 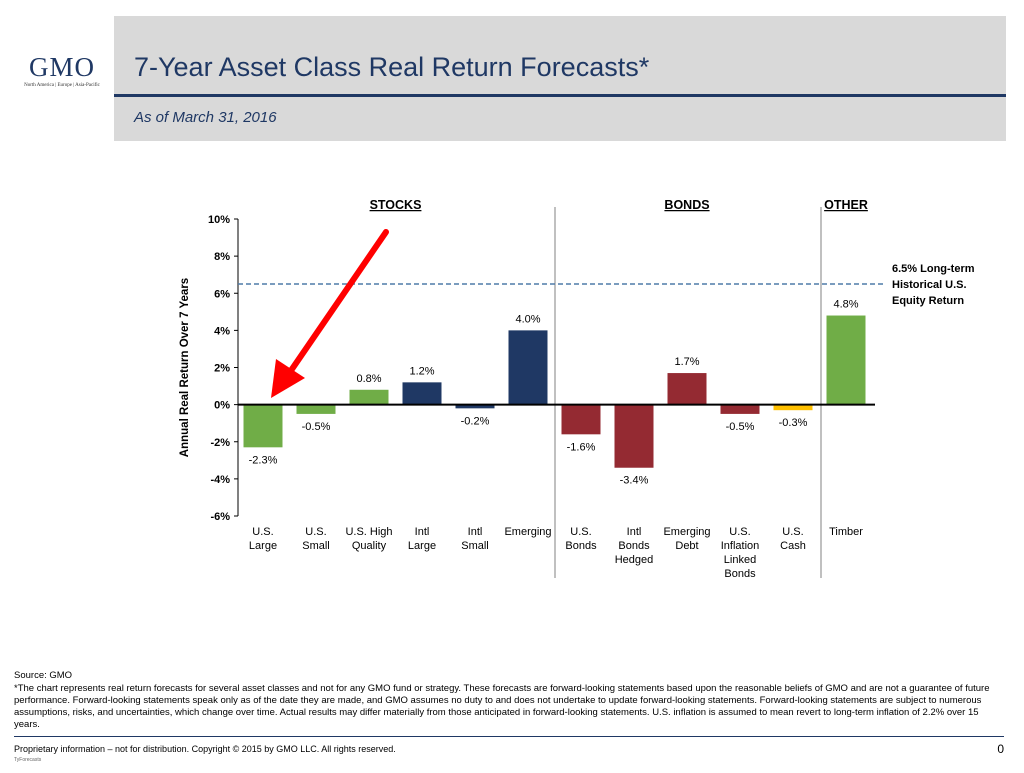 I want to click on x-tick-label: Hedged, so click(x=634, y=560).